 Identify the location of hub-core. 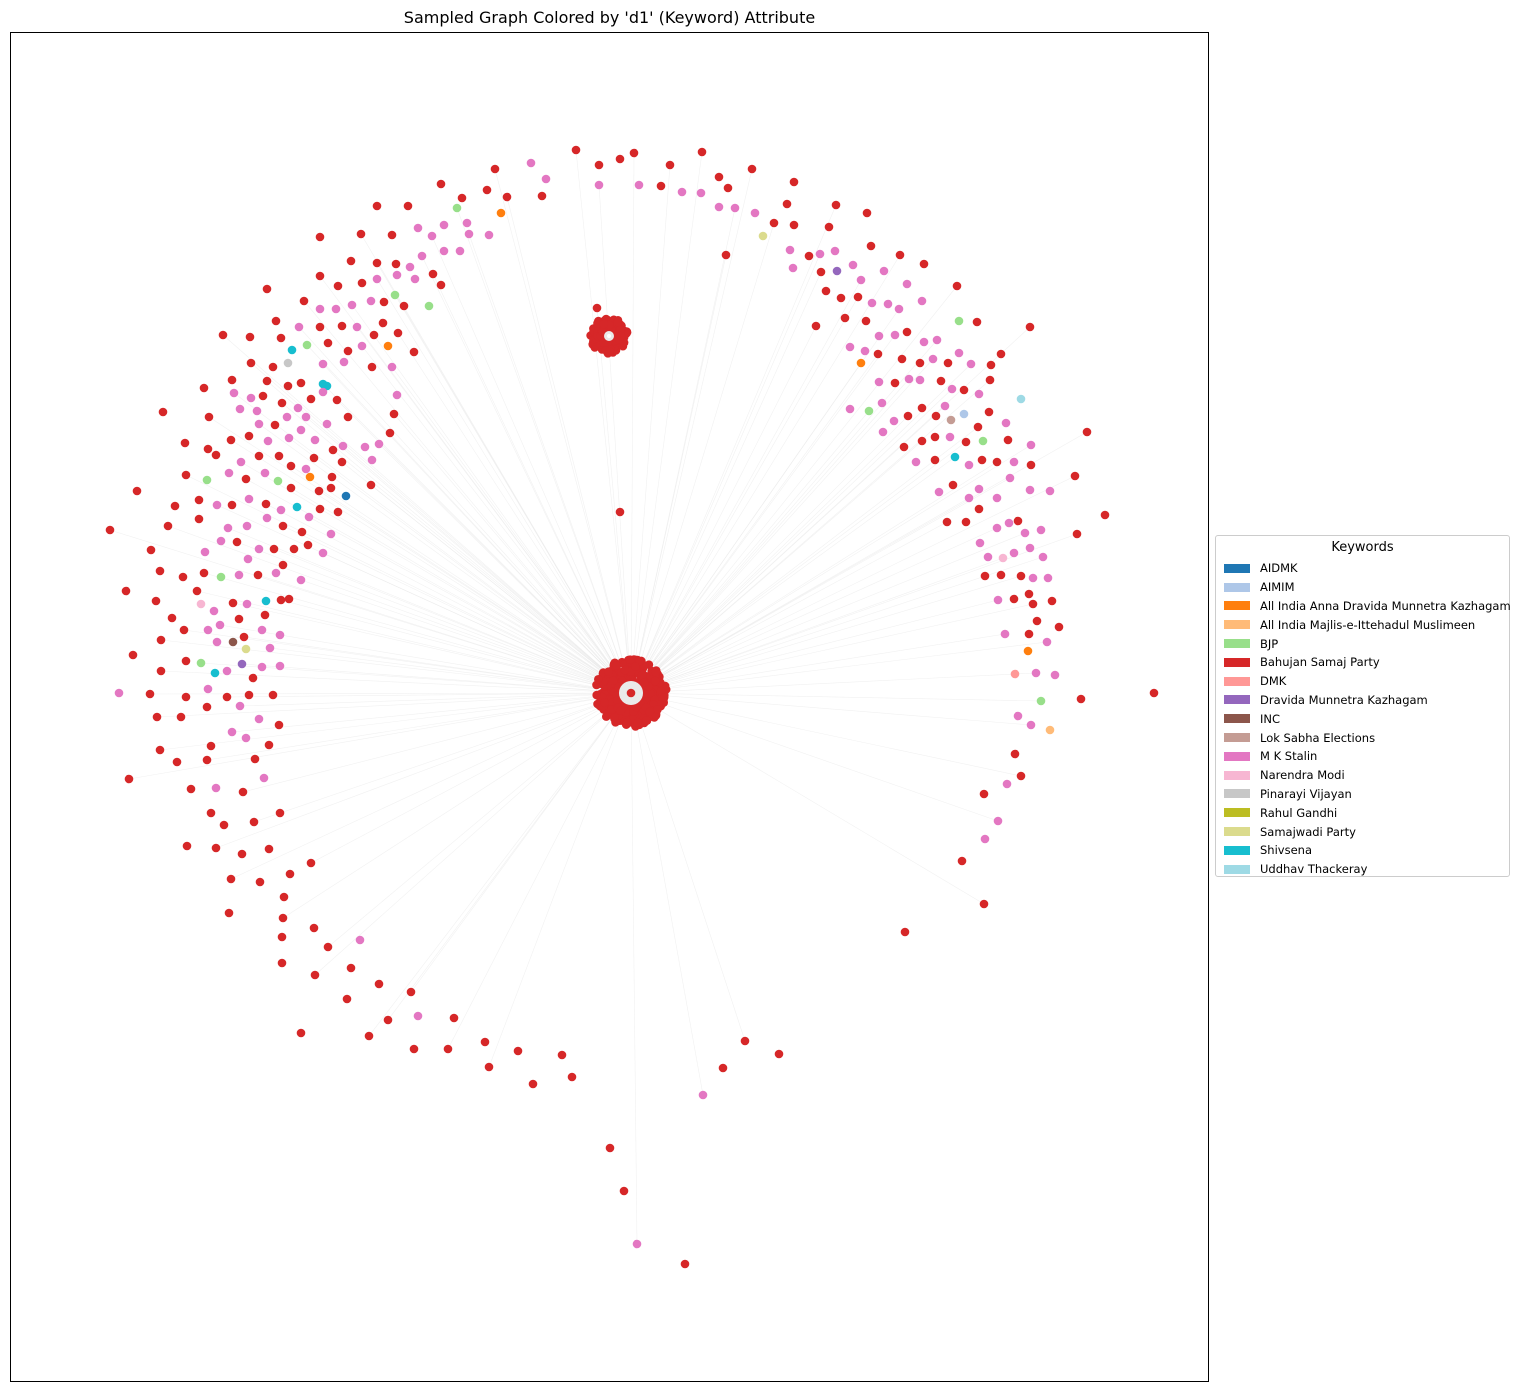
(631, 693).